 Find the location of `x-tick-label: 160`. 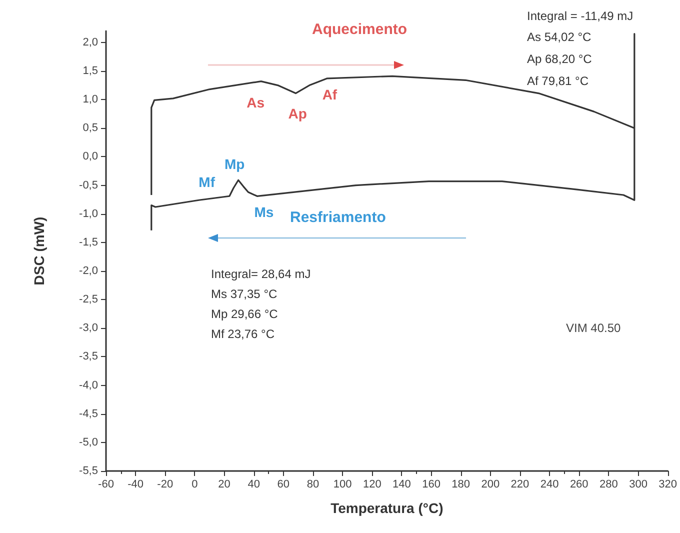

x-tick-label: 160 is located at coordinates (431, 484).